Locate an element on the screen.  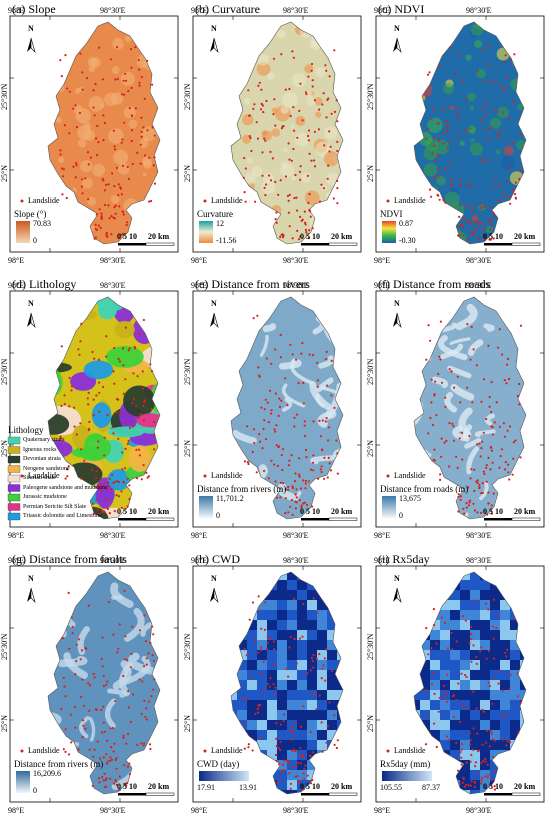
legend-max: 11,701.2 is located at coordinates (230, 498).